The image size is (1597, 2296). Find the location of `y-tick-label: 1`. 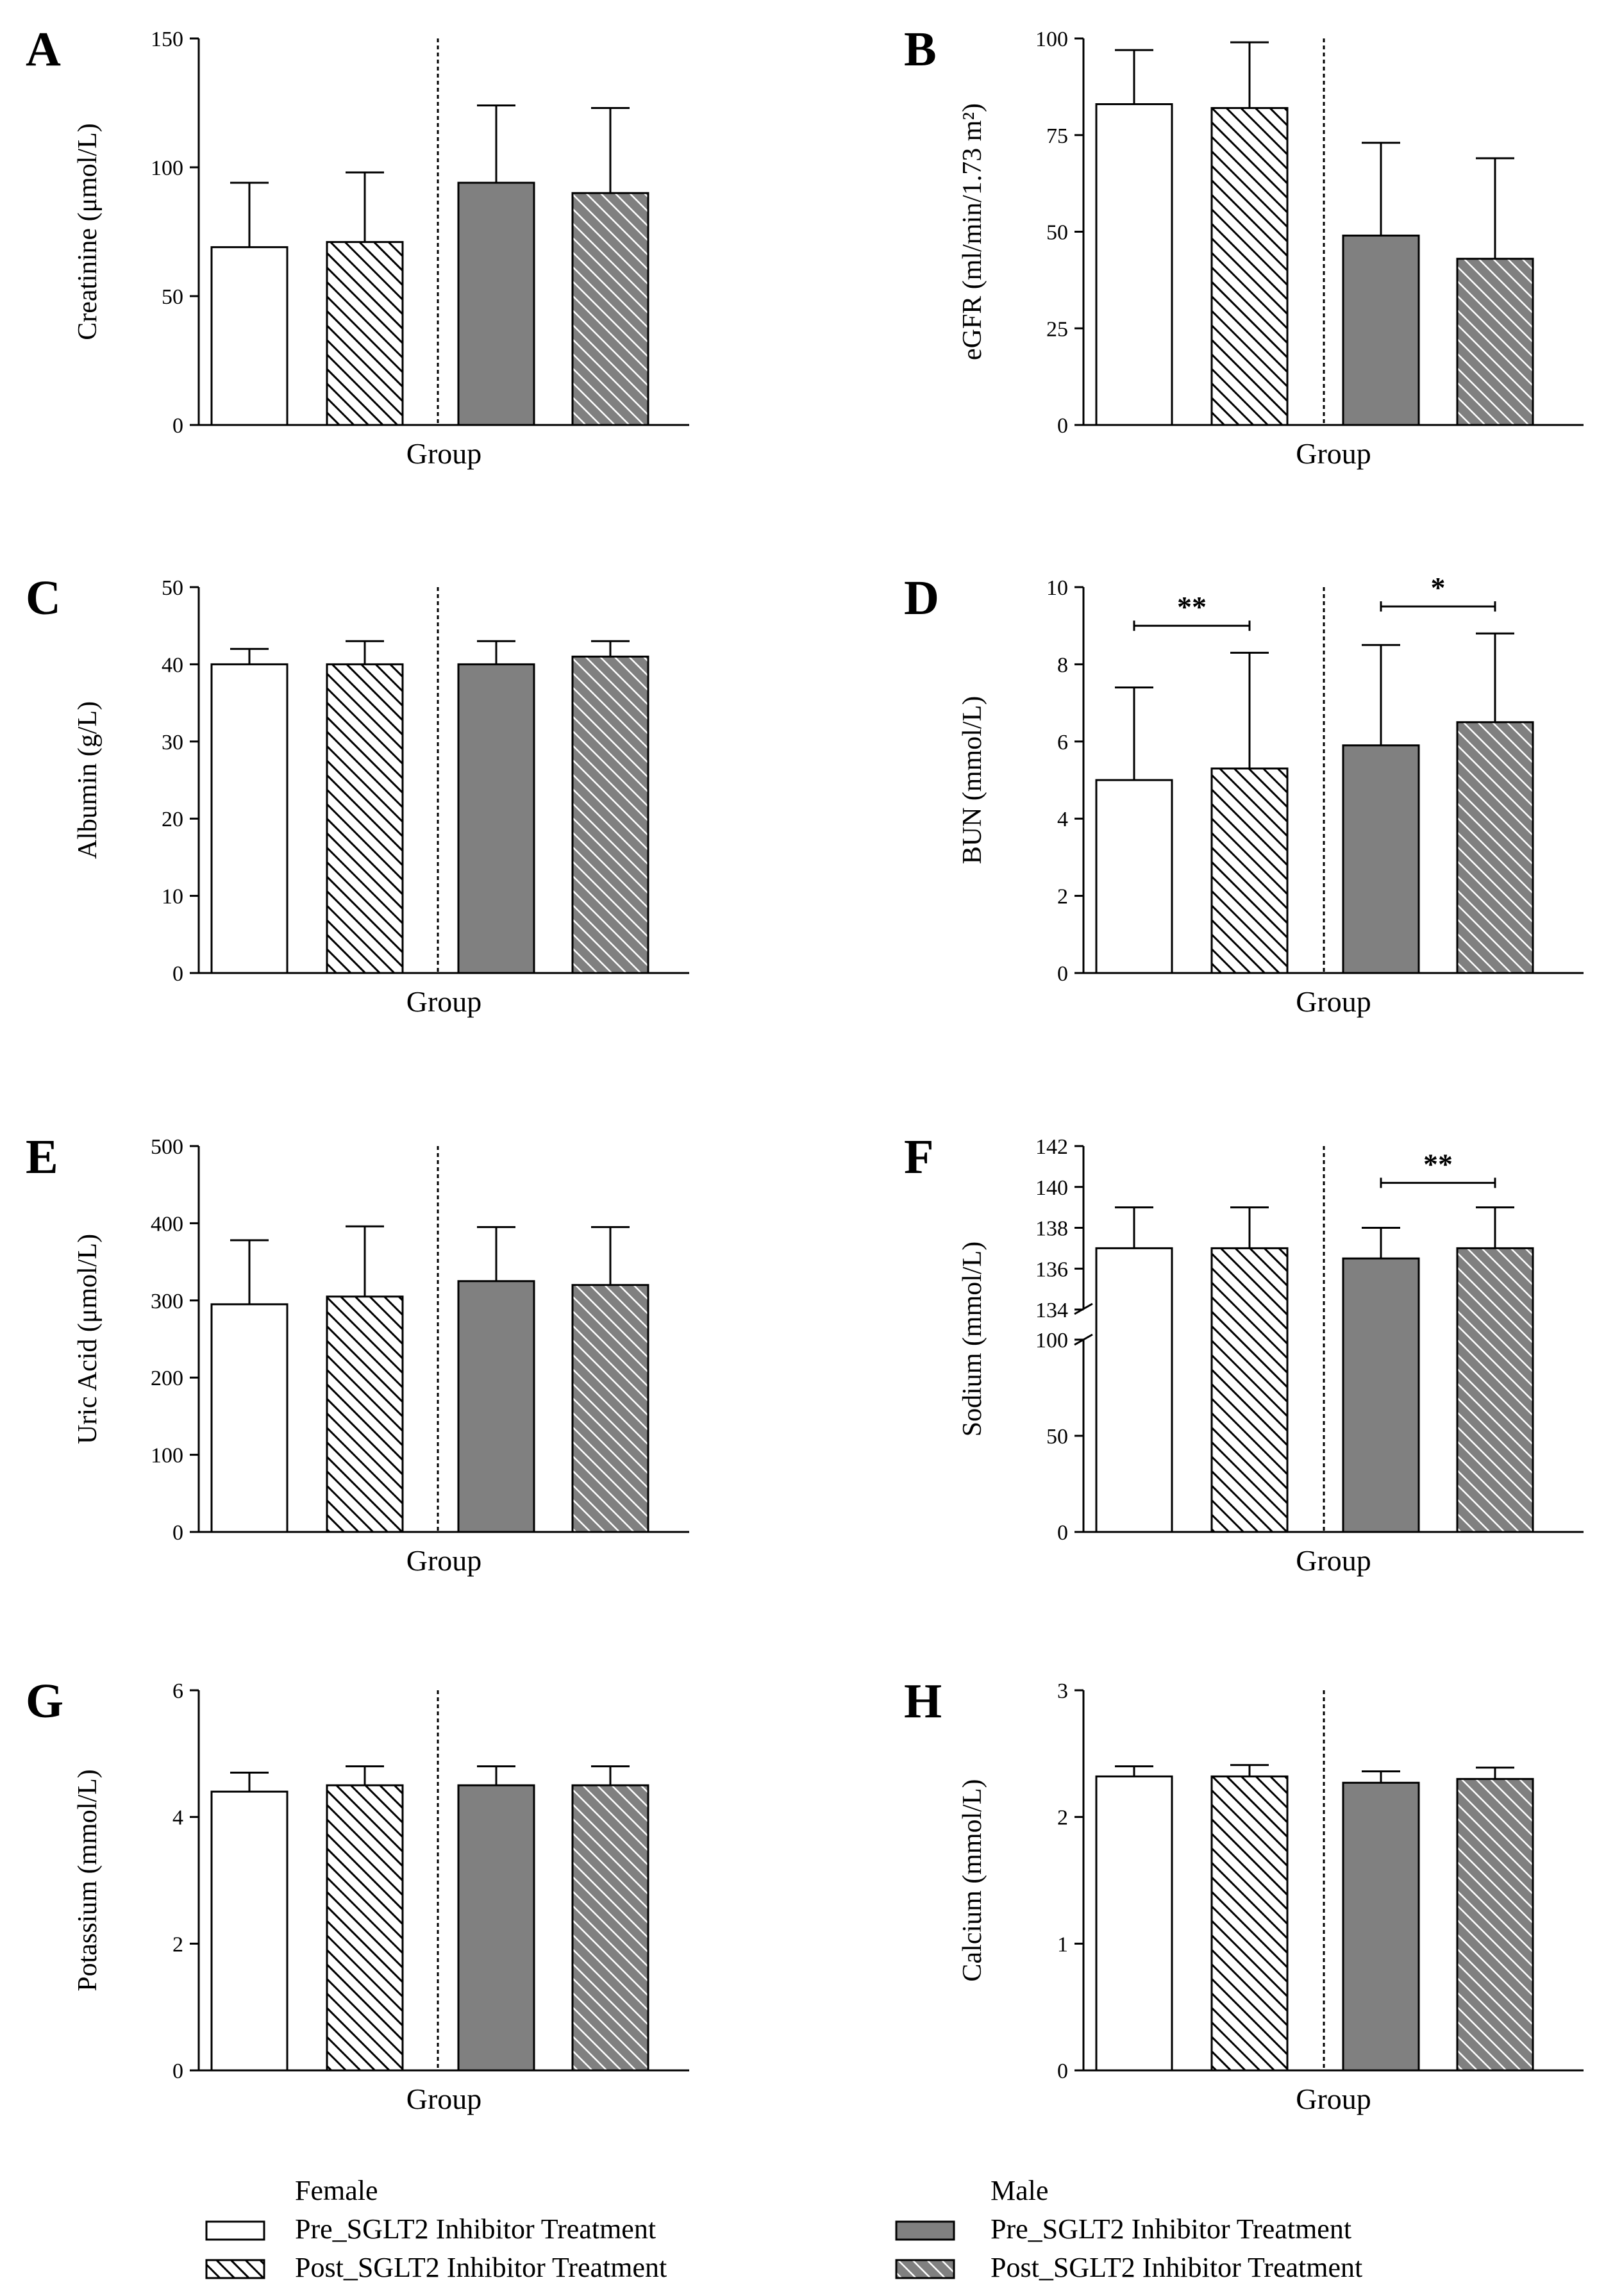

y-tick-label: 1 is located at coordinates (1062, 1944).